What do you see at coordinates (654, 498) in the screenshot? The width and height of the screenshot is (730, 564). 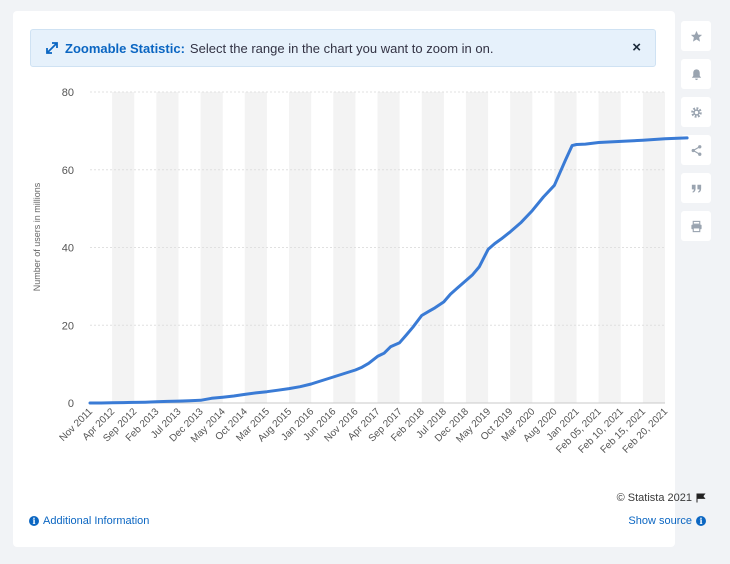 I see `copyright-text: © Statista 2021` at bounding box center [654, 498].